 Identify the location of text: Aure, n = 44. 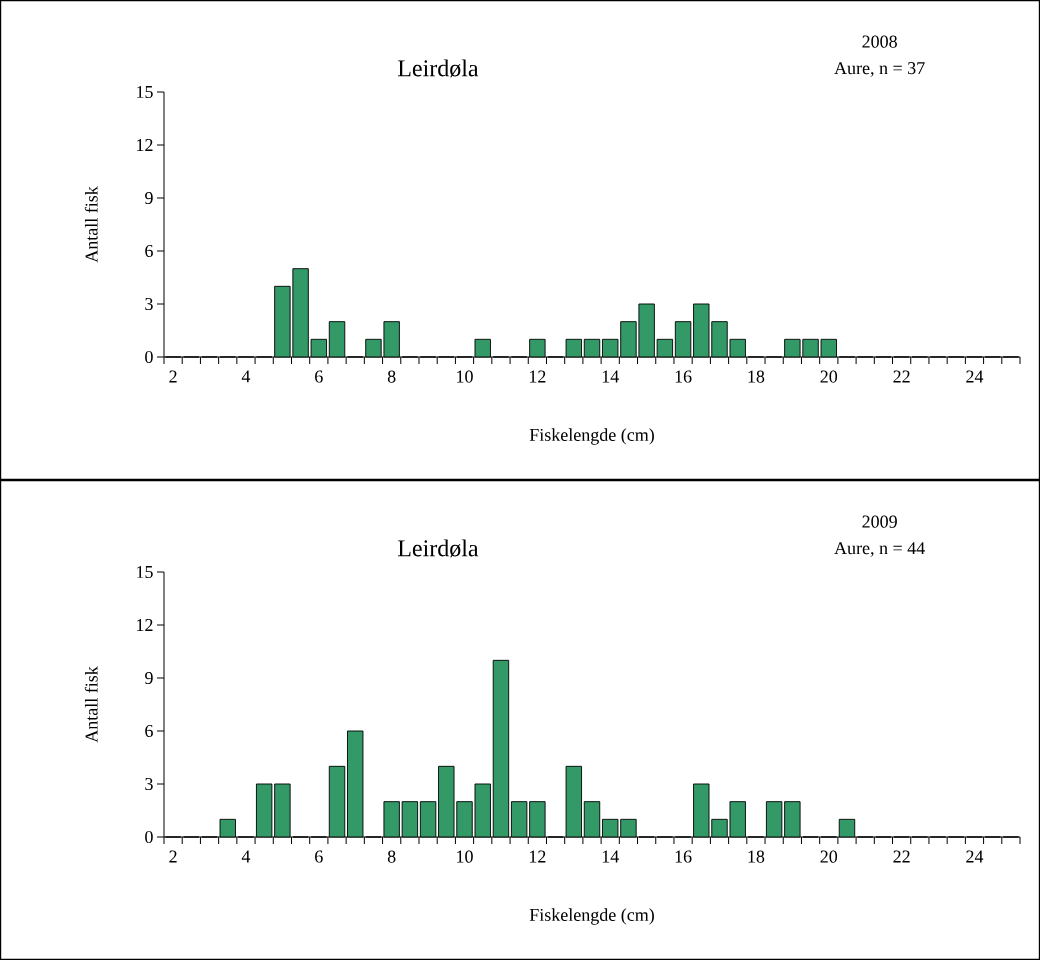
(879, 549).